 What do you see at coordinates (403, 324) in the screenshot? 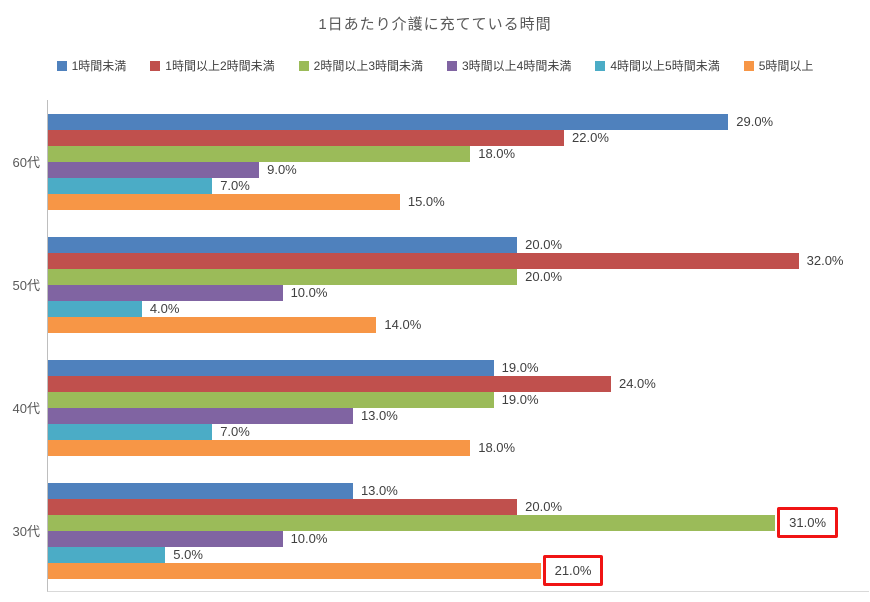
I see `value-label: 14.0%` at bounding box center [403, 324].